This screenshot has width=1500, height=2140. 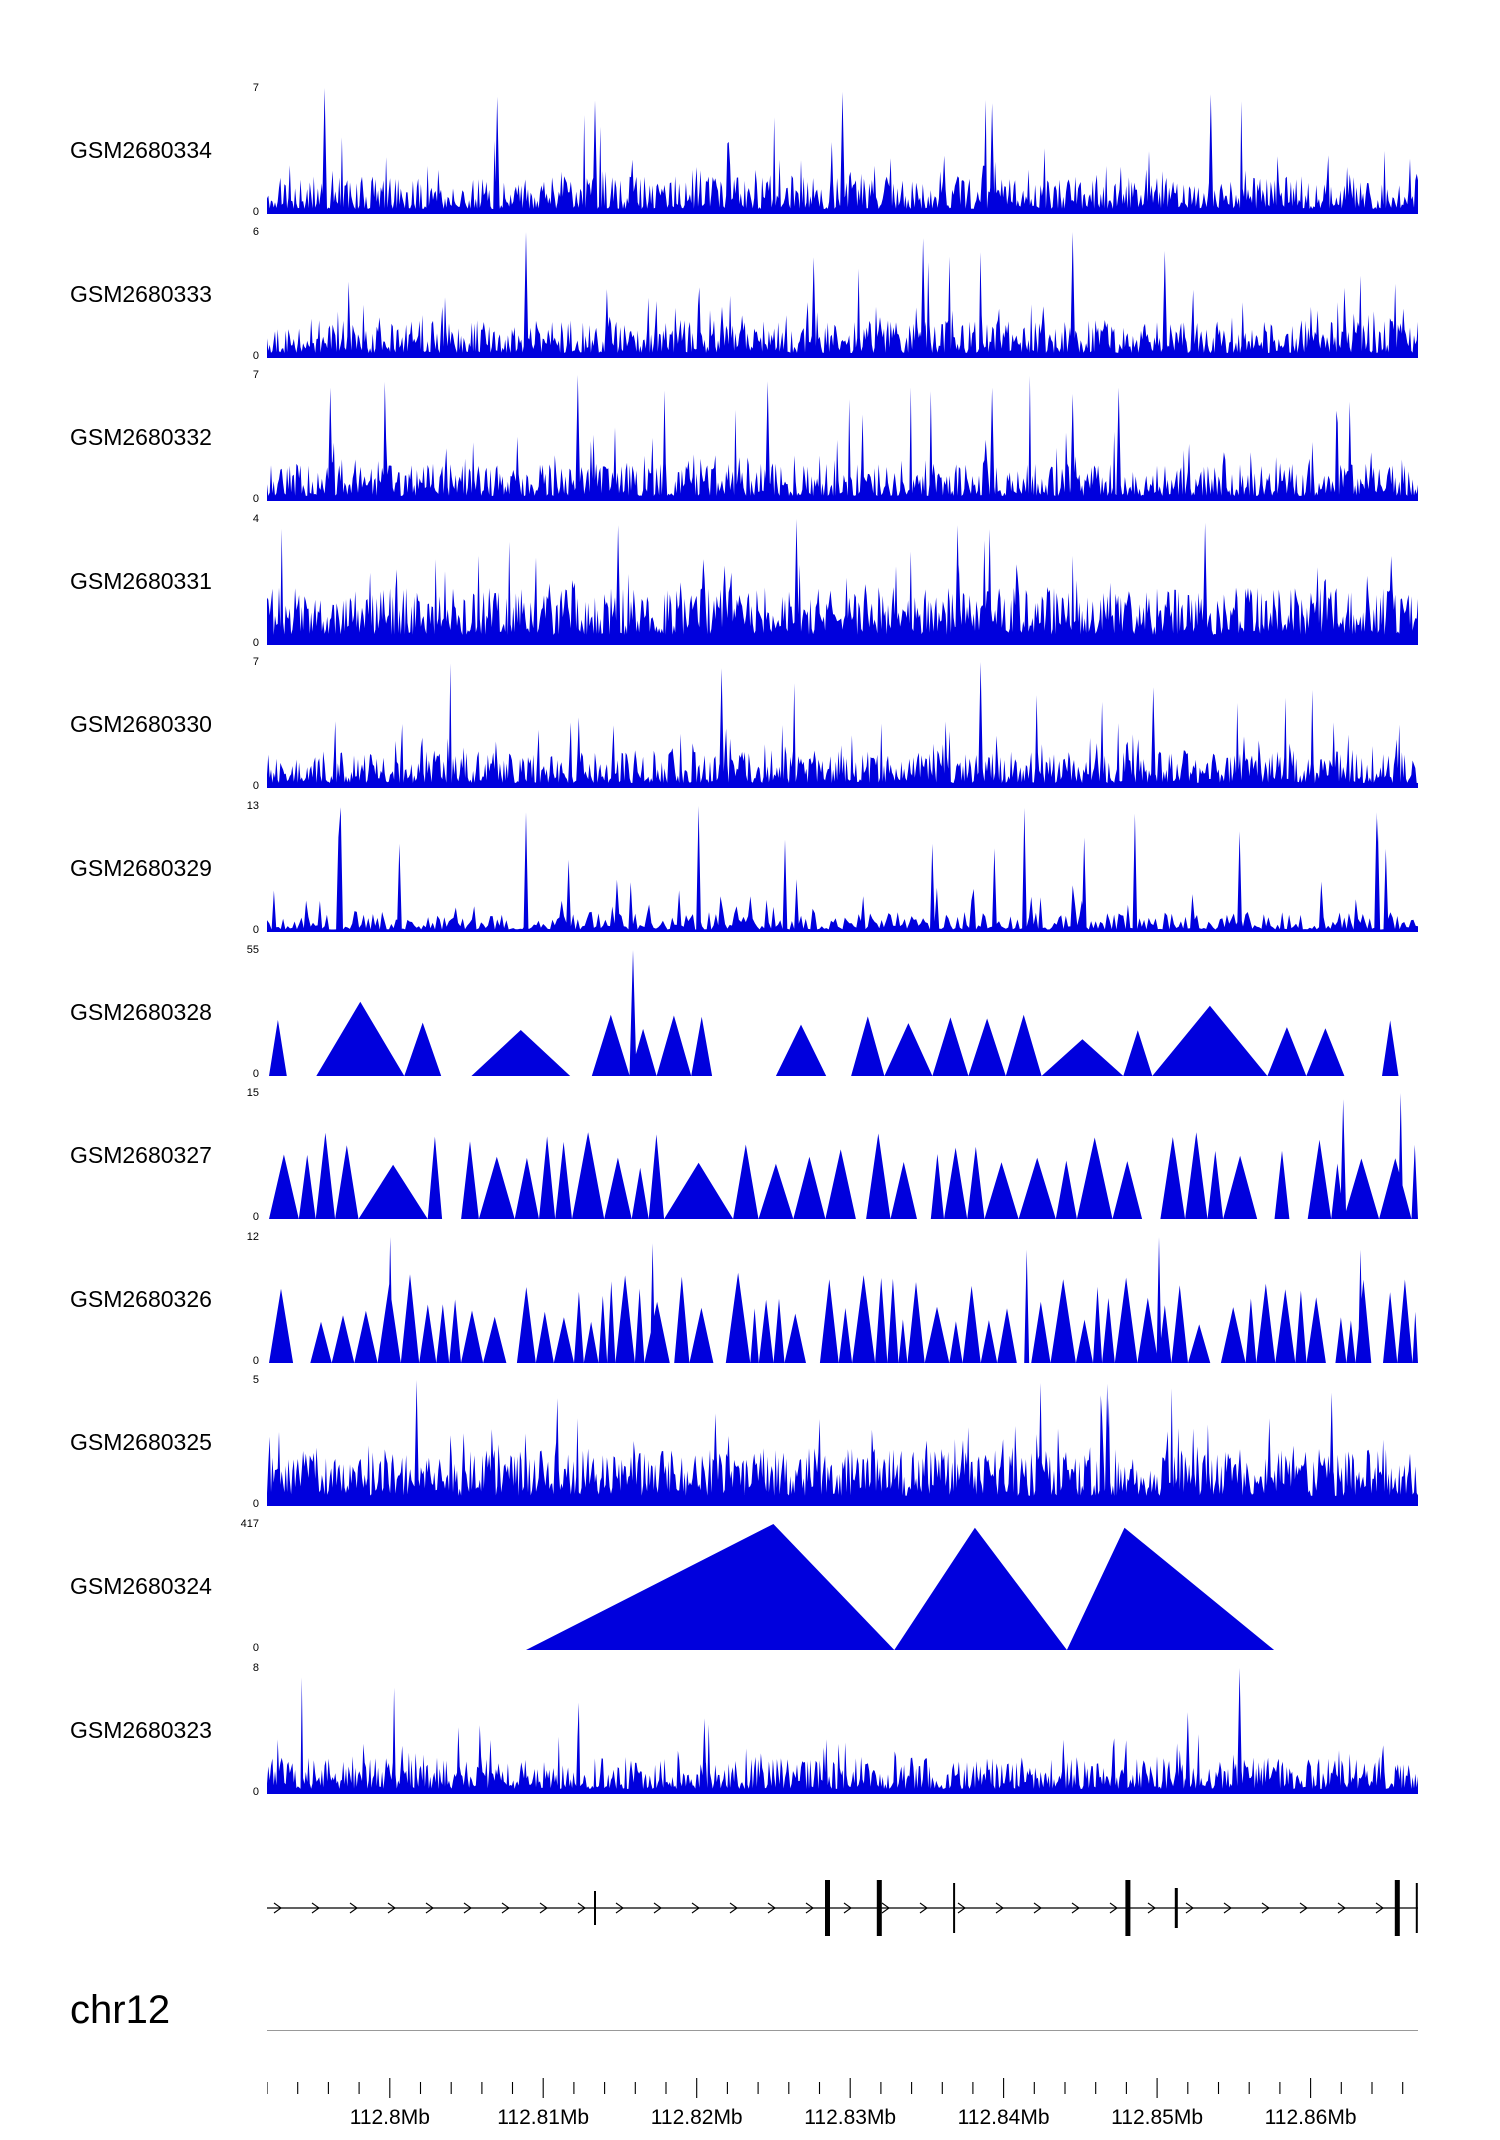 What do you see at coordinates (120, 2010) in the screenshot?
I see `chromosome-label: chr12` at bounding box center [120, 2010].